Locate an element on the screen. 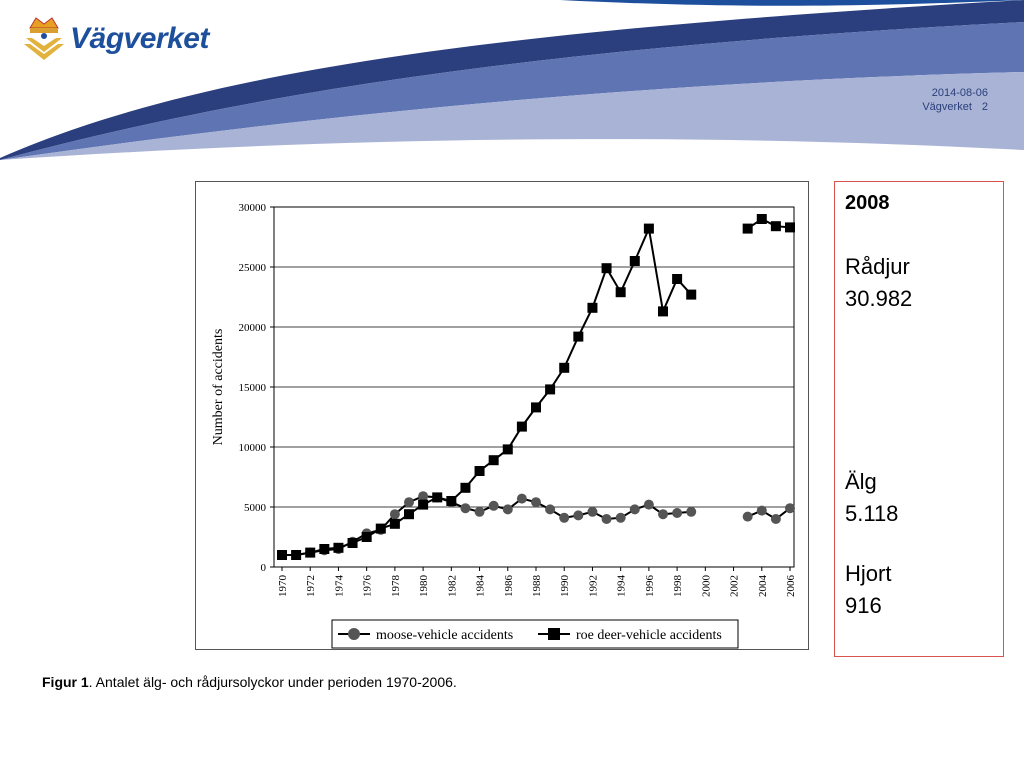  x-tick-label: 1998 is located at coordinates (678, 586).